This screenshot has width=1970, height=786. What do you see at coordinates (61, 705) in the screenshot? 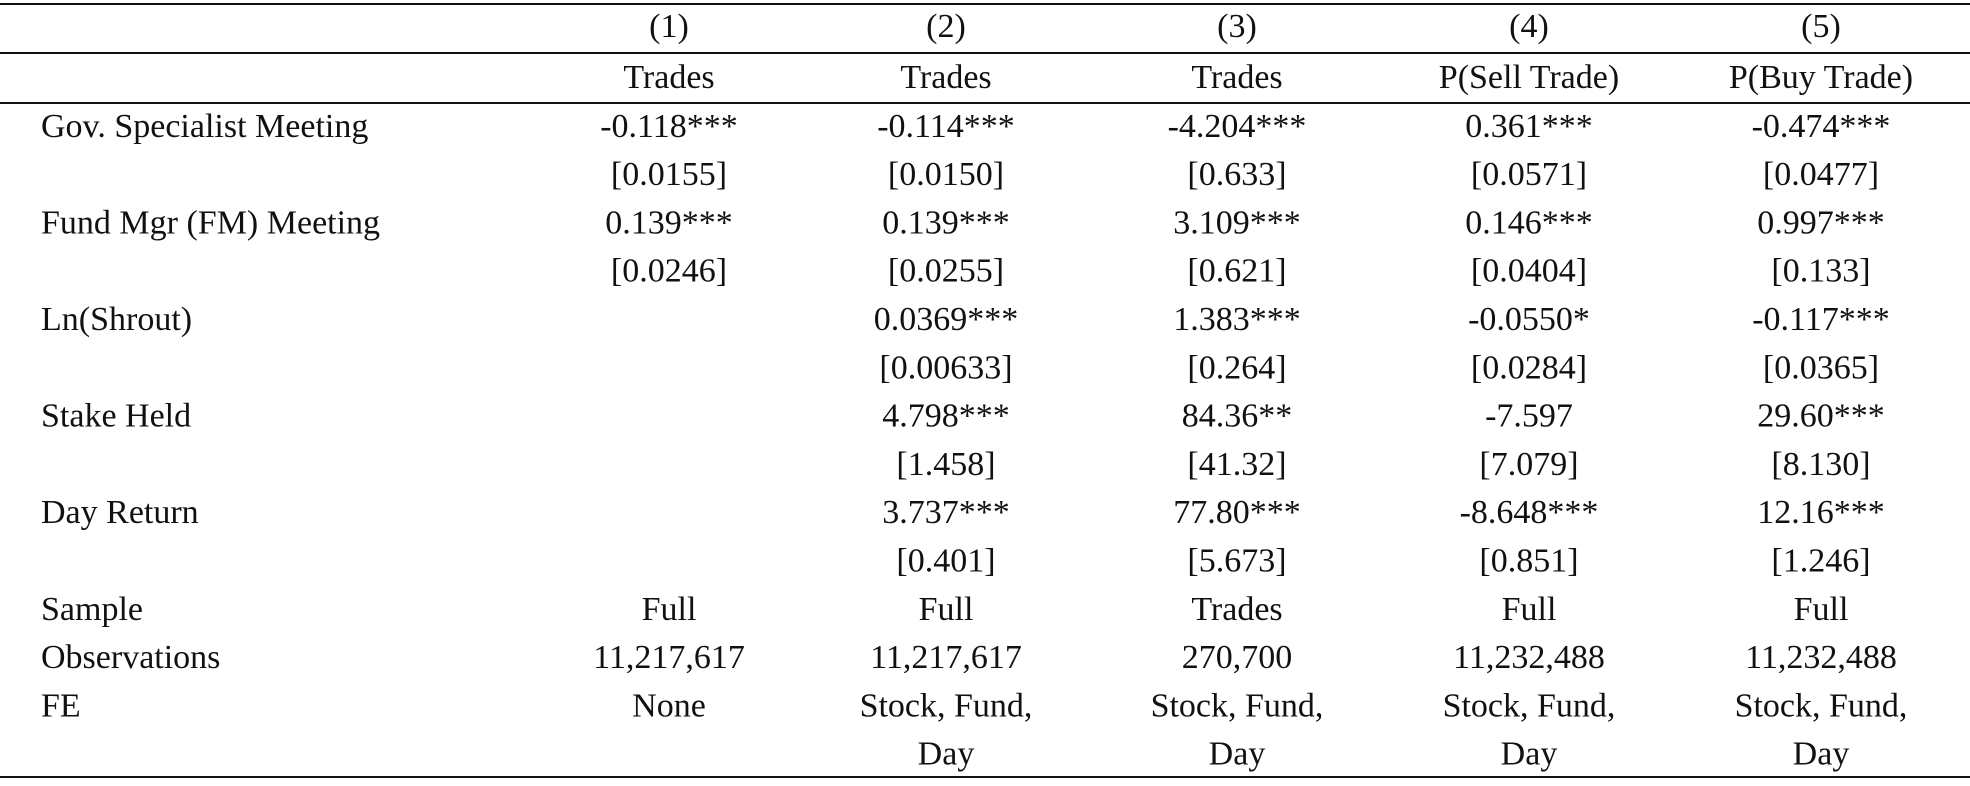
I see `row-label: FE` at bounding box center [61, 705].